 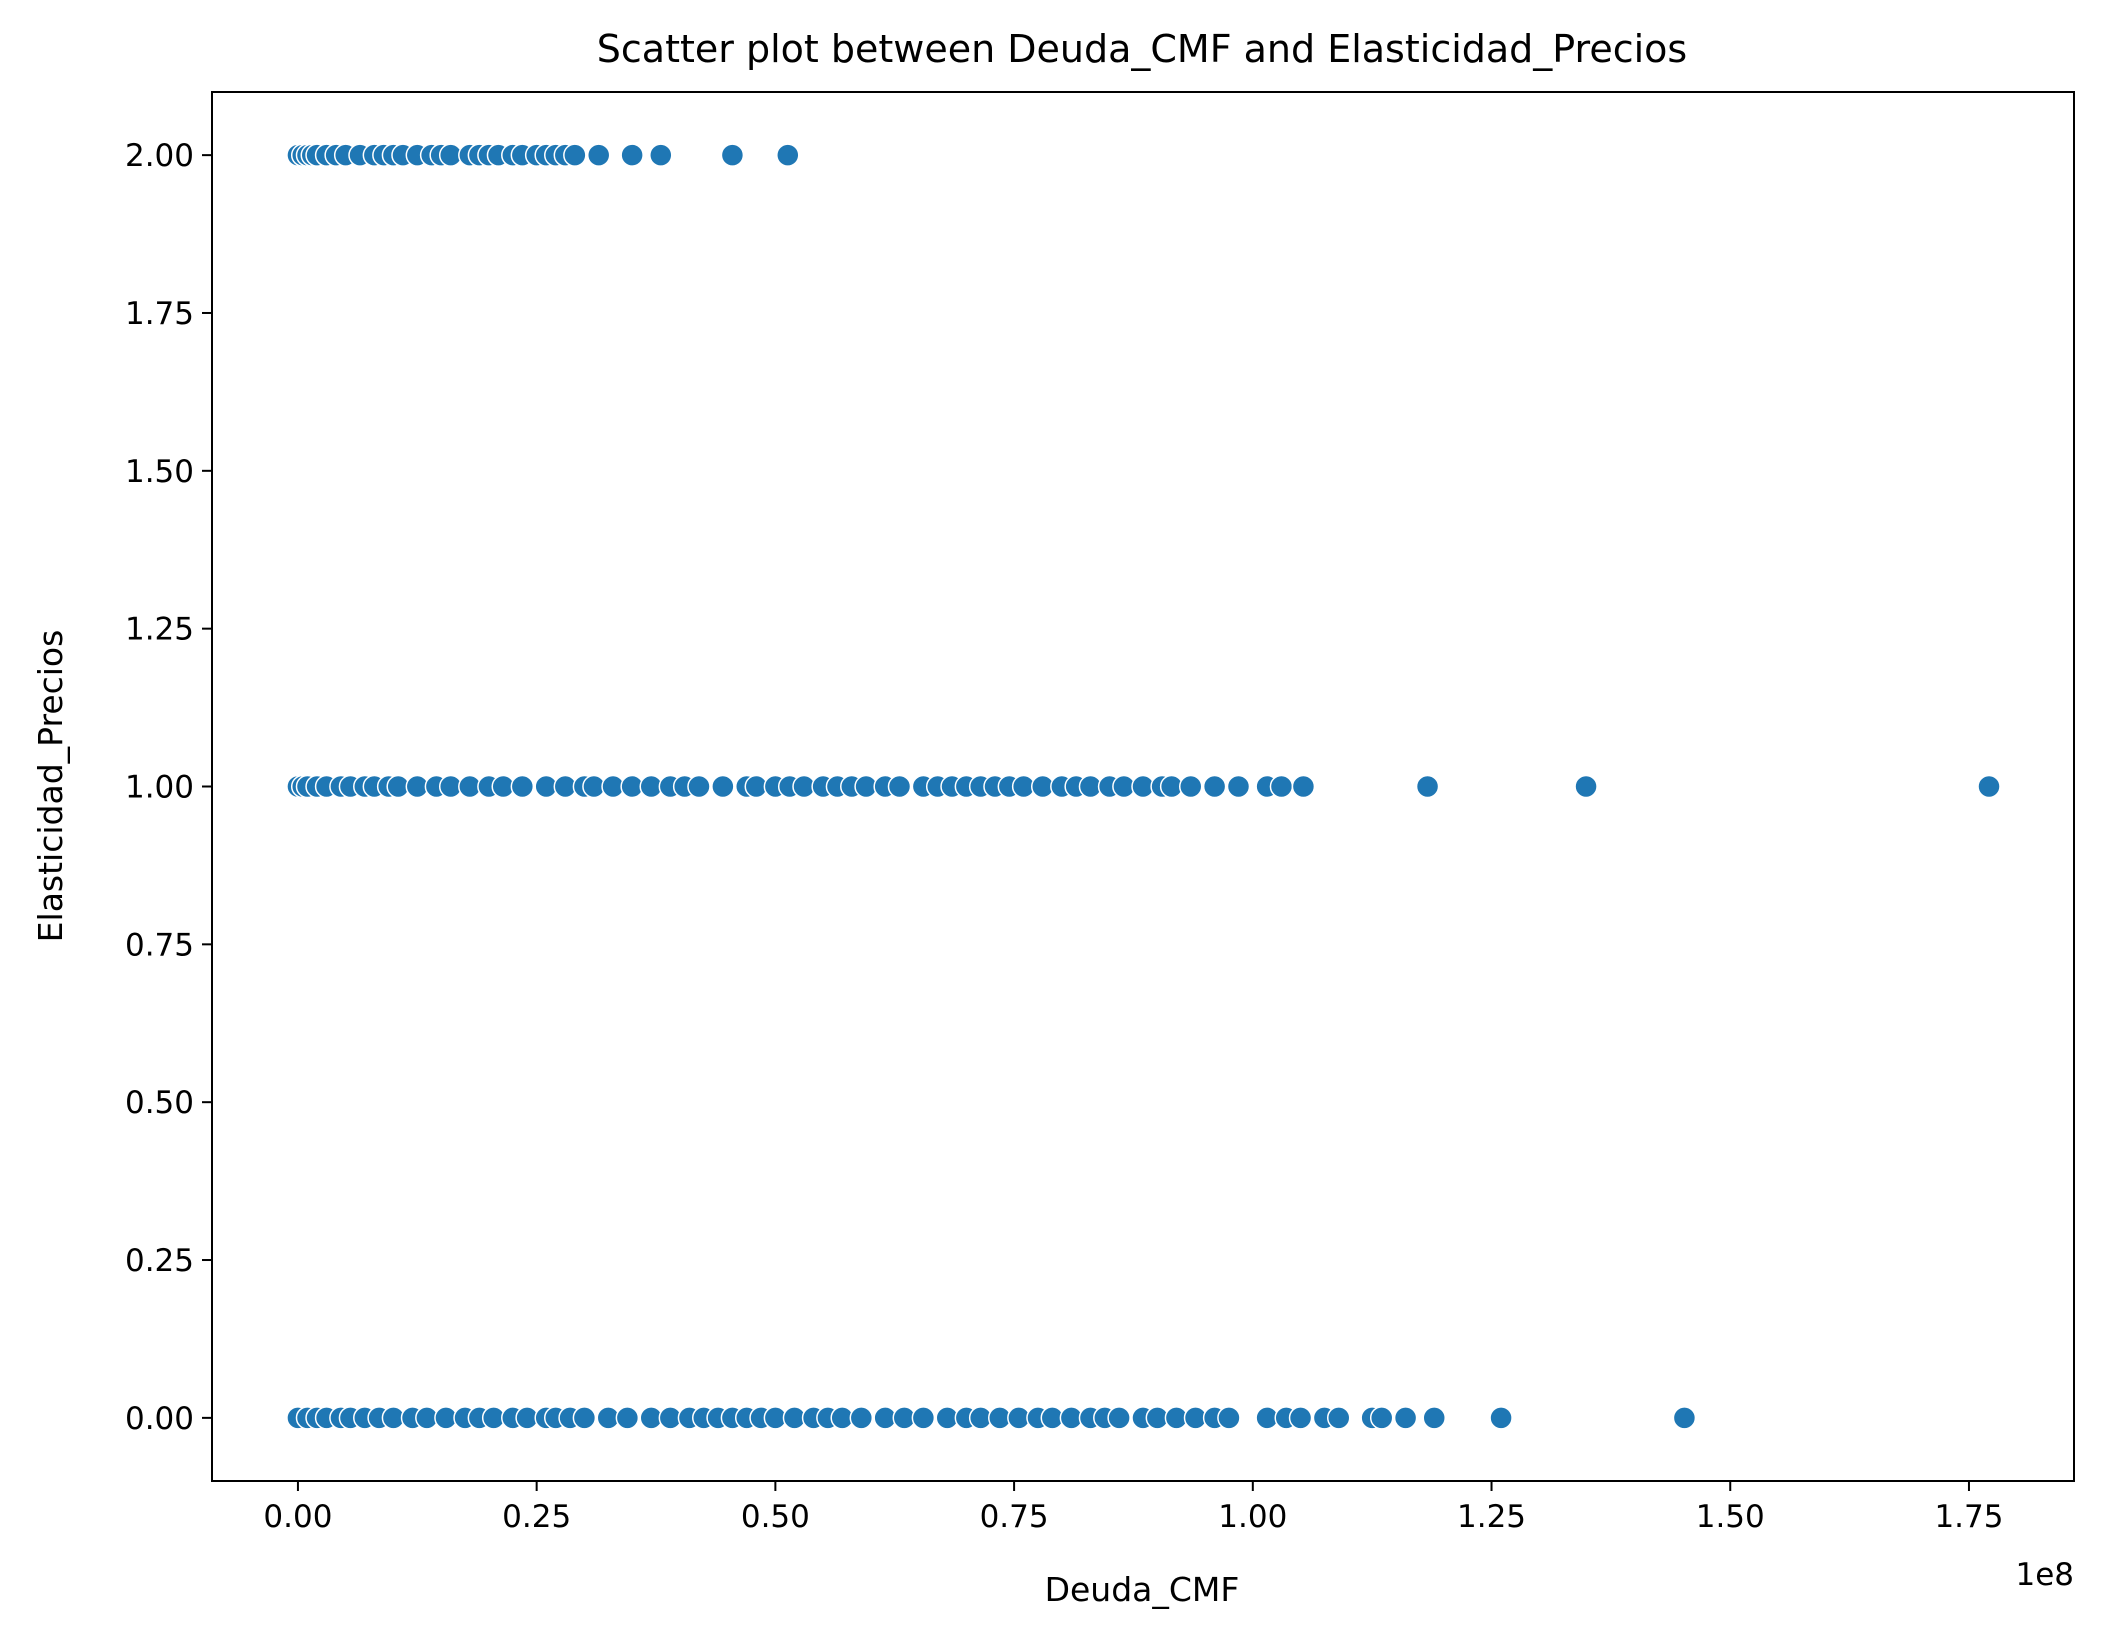 What do you see at coordinates (775, 1517) in the screenshot?
I see `x-tick-label: 0.50` at bounding box center [775, 1517].